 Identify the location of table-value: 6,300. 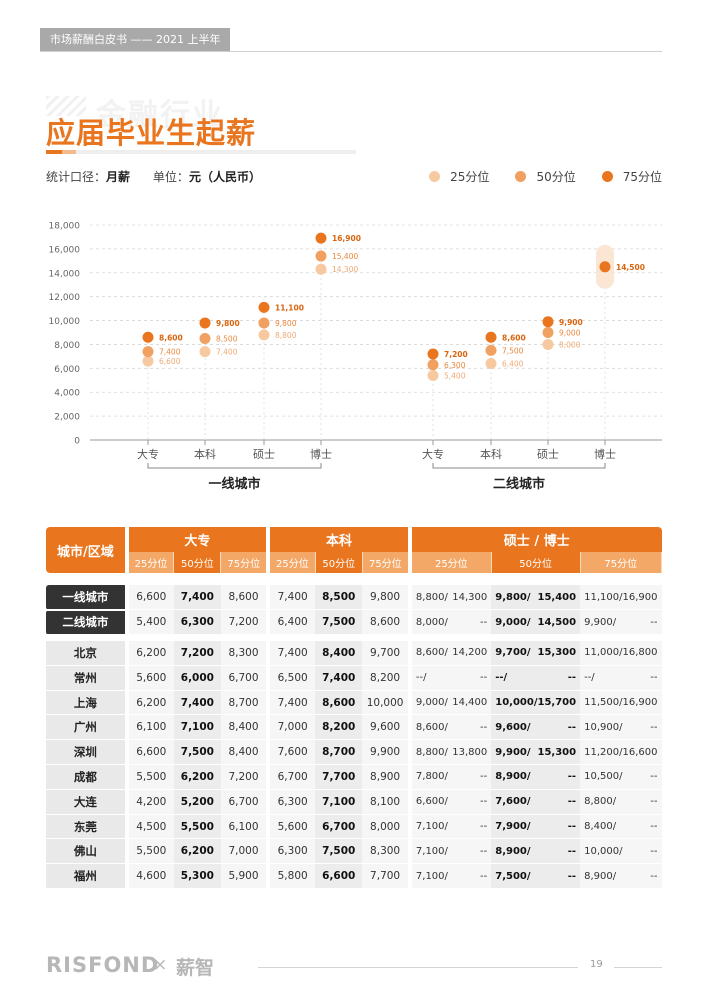
(292, 851).